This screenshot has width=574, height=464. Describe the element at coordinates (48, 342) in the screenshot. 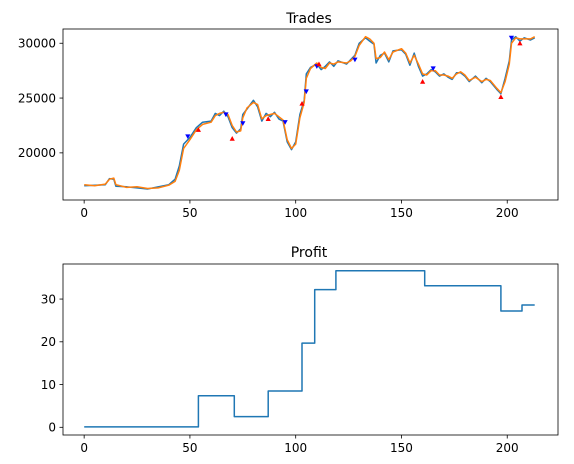

I see `profit-y-tick-label-2: 20` at that location.